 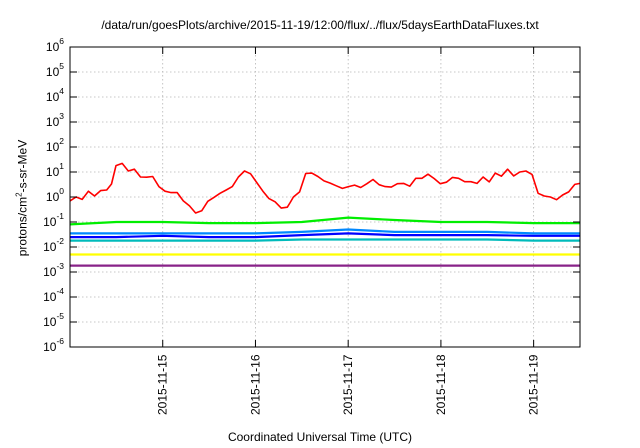 What do you see at coordinates (19, 194) in the screenshot?
I see `y-axis-label-sup: 2` at bounding box center [19, 194].